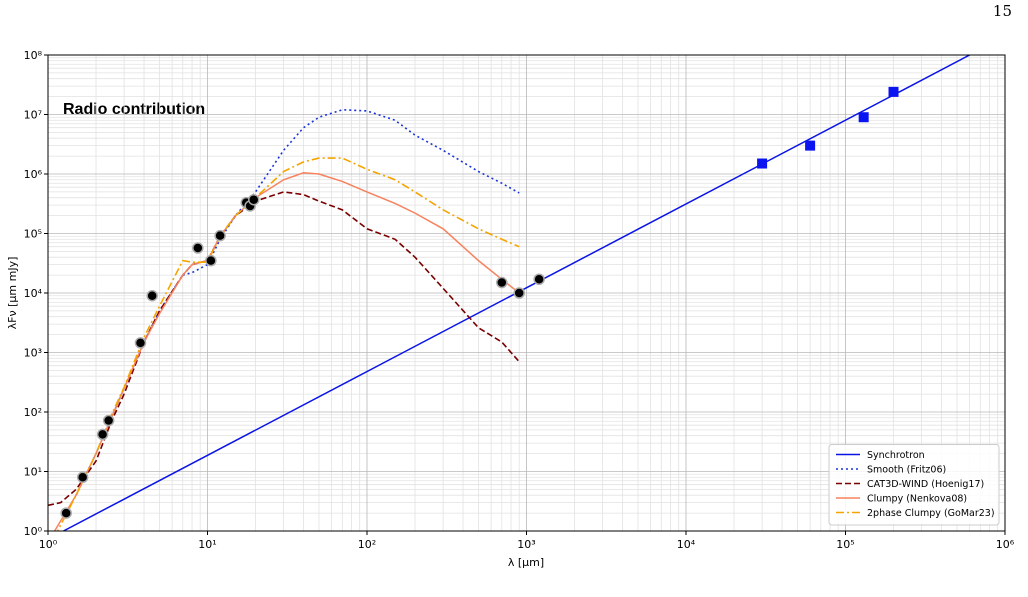 The width and height of the screenshot is (1028, 597). Describe the element at coordinates (207, 544) in the screenshot. I see `x-tick-label: 10¹` at that location.